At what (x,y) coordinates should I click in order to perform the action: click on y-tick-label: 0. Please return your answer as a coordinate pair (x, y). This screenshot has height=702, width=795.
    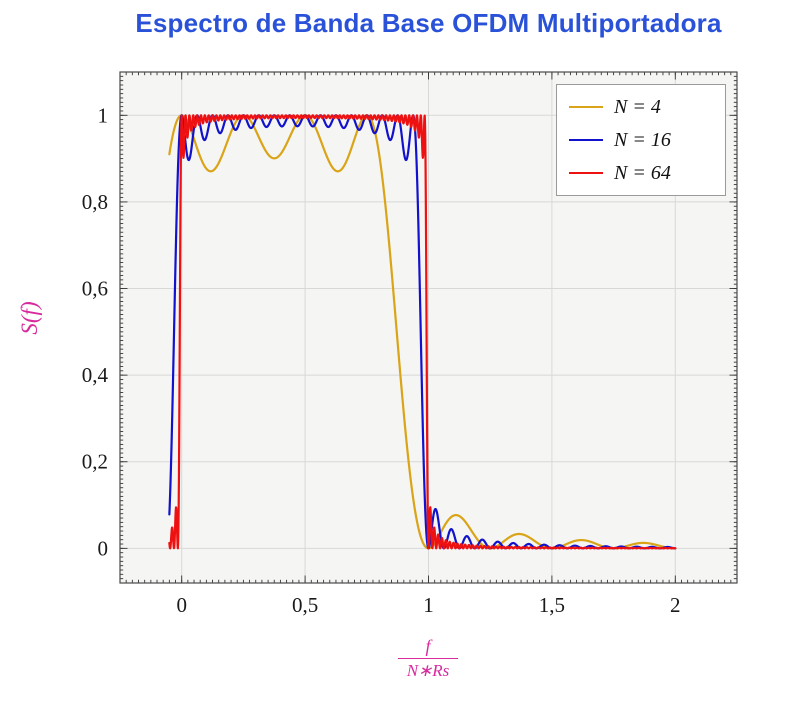
    Looking at the image, I should click on (103, 548).